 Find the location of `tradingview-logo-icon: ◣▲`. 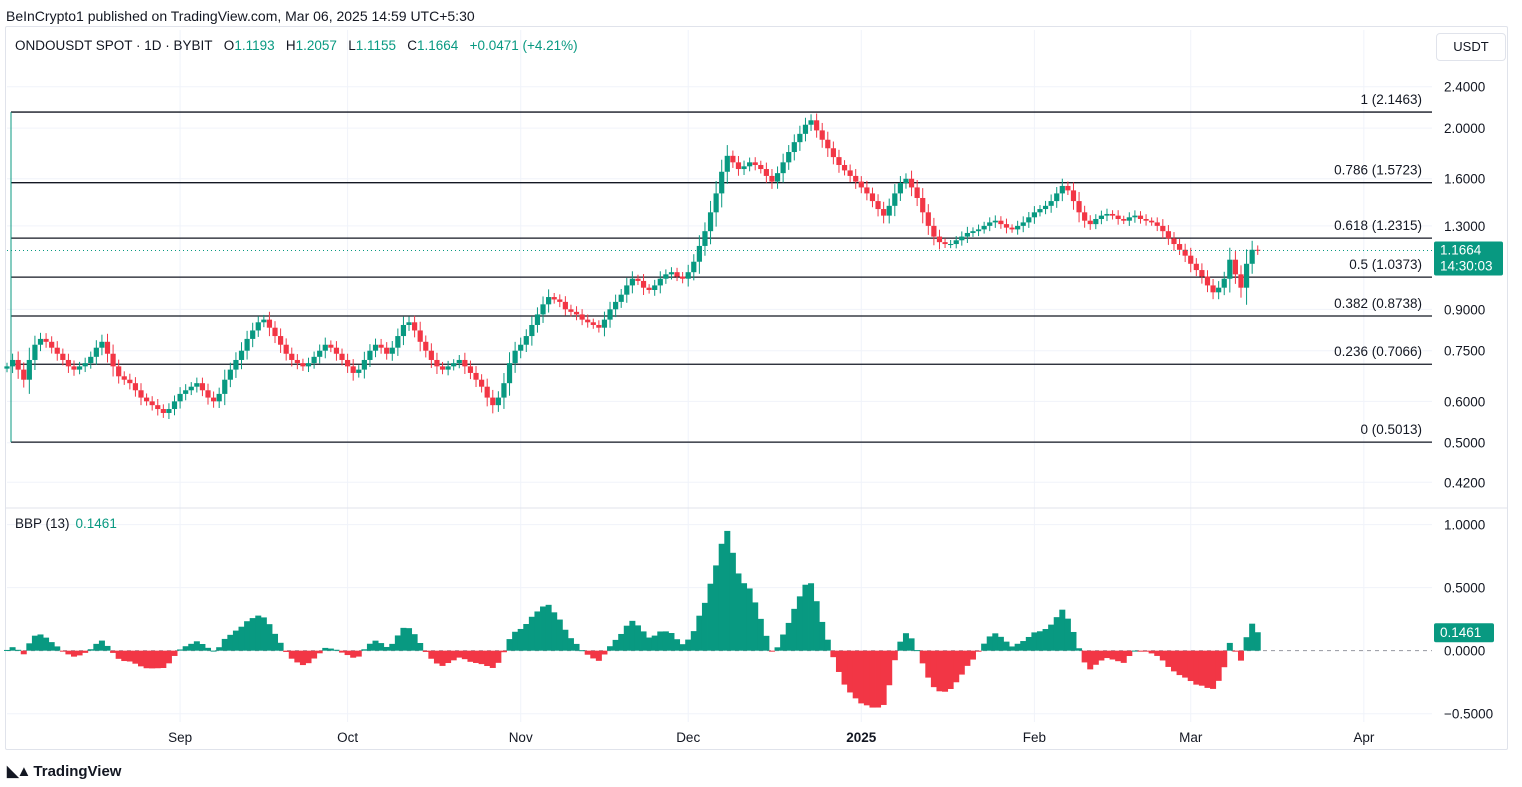

tradingview-logo-icon: ◣▲ is located at coordinates (19, 771).